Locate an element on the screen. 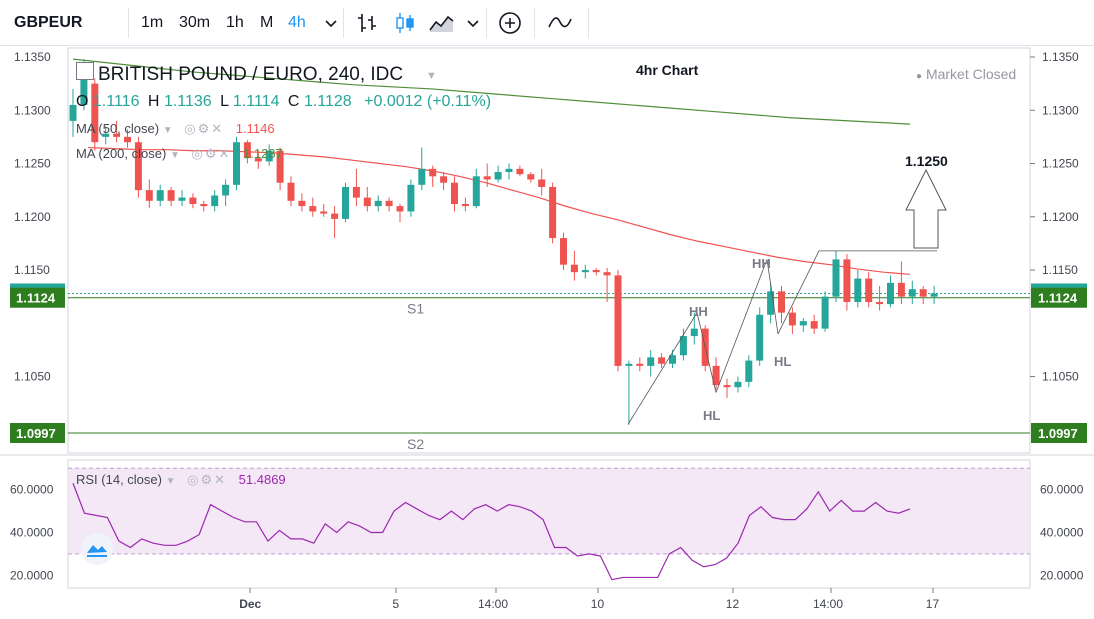 The height and width of the screenshot is (619, 1094). tradingview-logo-icon is located at coordinates (97, 549).